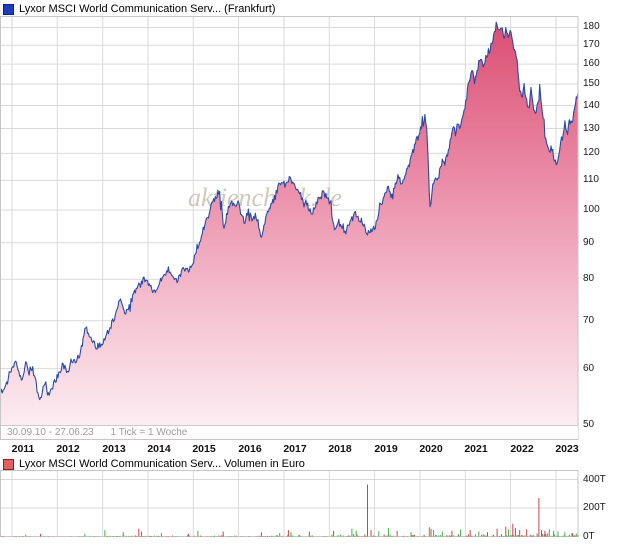 This screenshot has width=620, height=546. I want to click on price-y-axis-label: 60, so click(589, 368).